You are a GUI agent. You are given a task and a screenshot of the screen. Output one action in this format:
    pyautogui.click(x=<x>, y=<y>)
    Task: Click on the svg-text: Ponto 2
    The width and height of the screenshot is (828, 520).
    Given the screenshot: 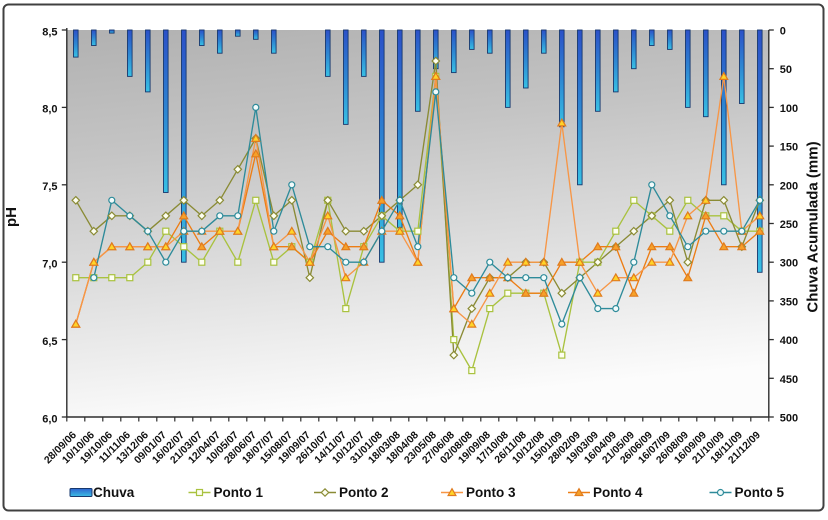 What is the action you would take?
    pyautogui.click(x=364, y=492)
    